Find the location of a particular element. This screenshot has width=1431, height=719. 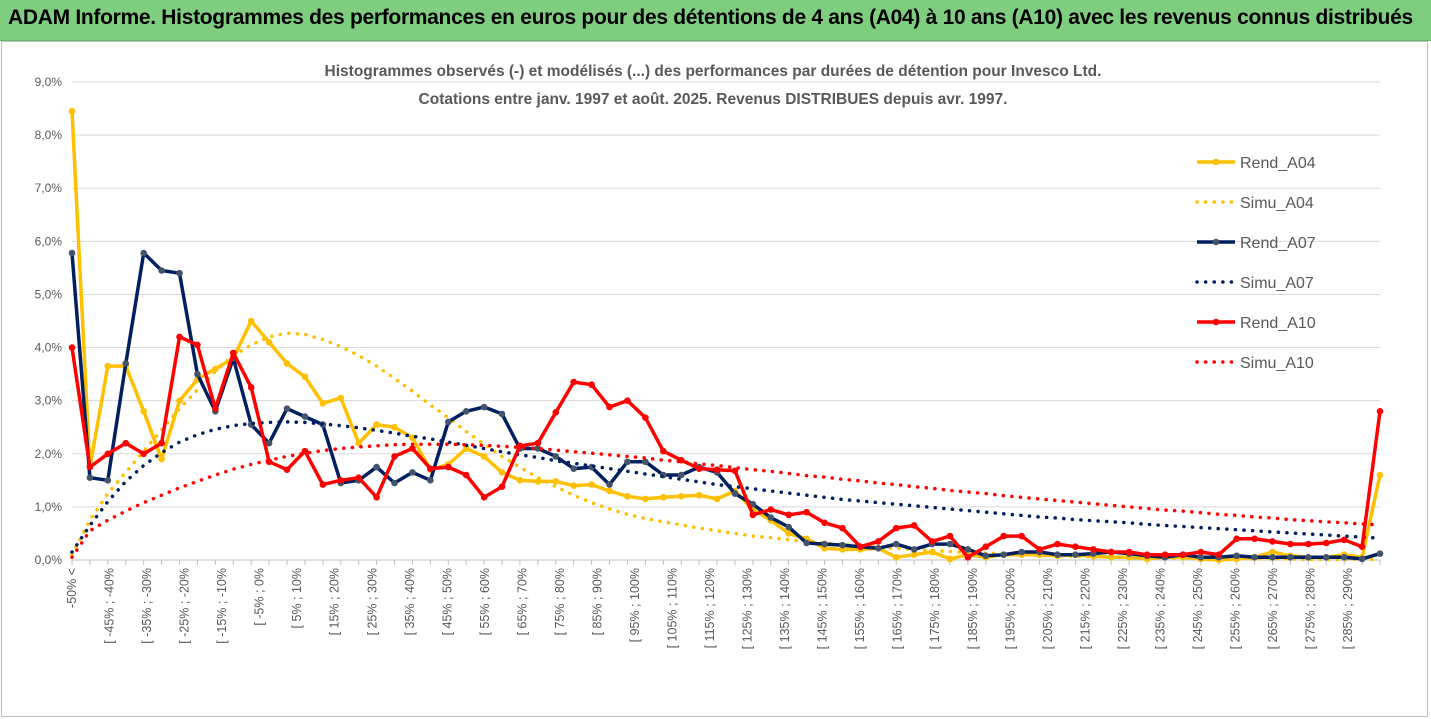

x-tick-label: [ 215% ; 220% is located at coordinates (1085, 608).